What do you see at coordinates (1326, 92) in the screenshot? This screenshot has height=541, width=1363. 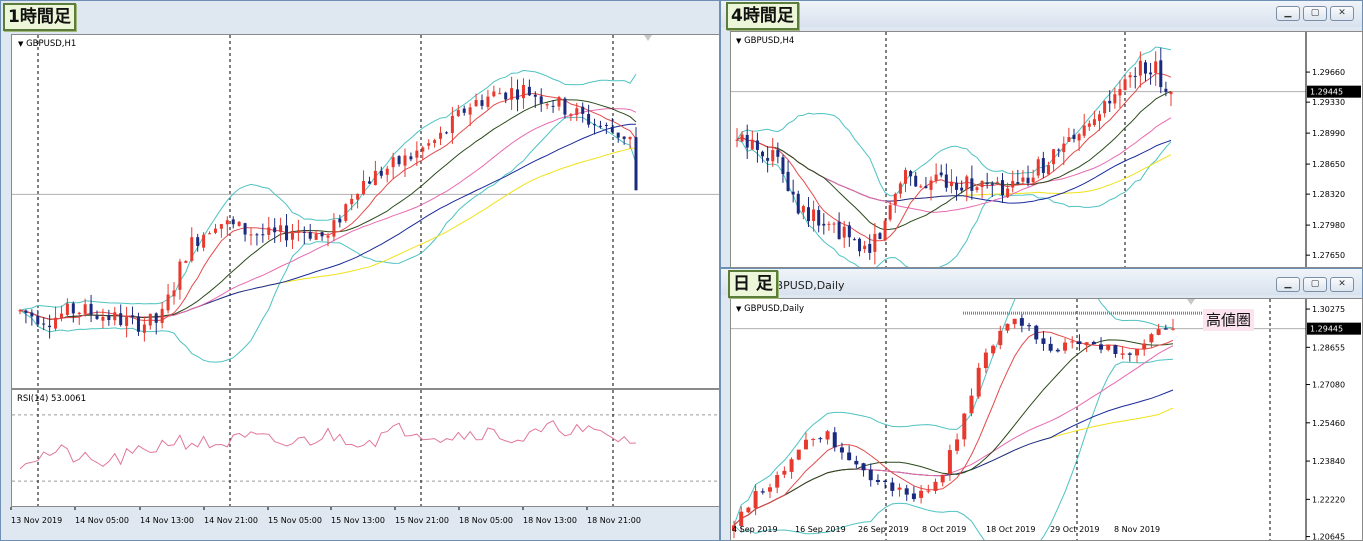 I see `h4-current-price-label: 1.29445` at bounding box center [1326, 92].